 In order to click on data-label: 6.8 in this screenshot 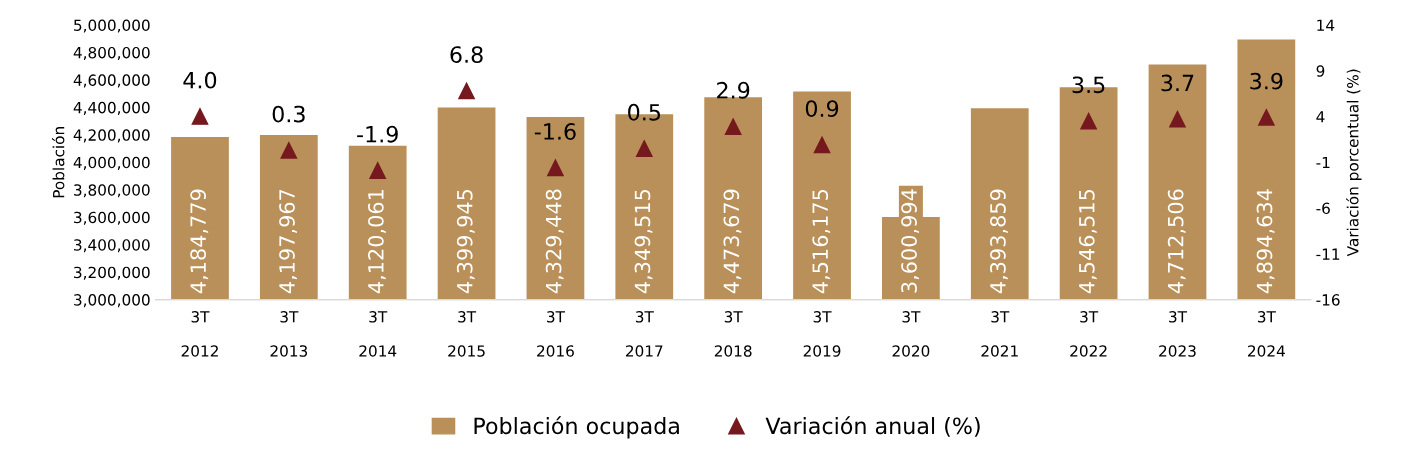, I will do `click(466, 54)`.